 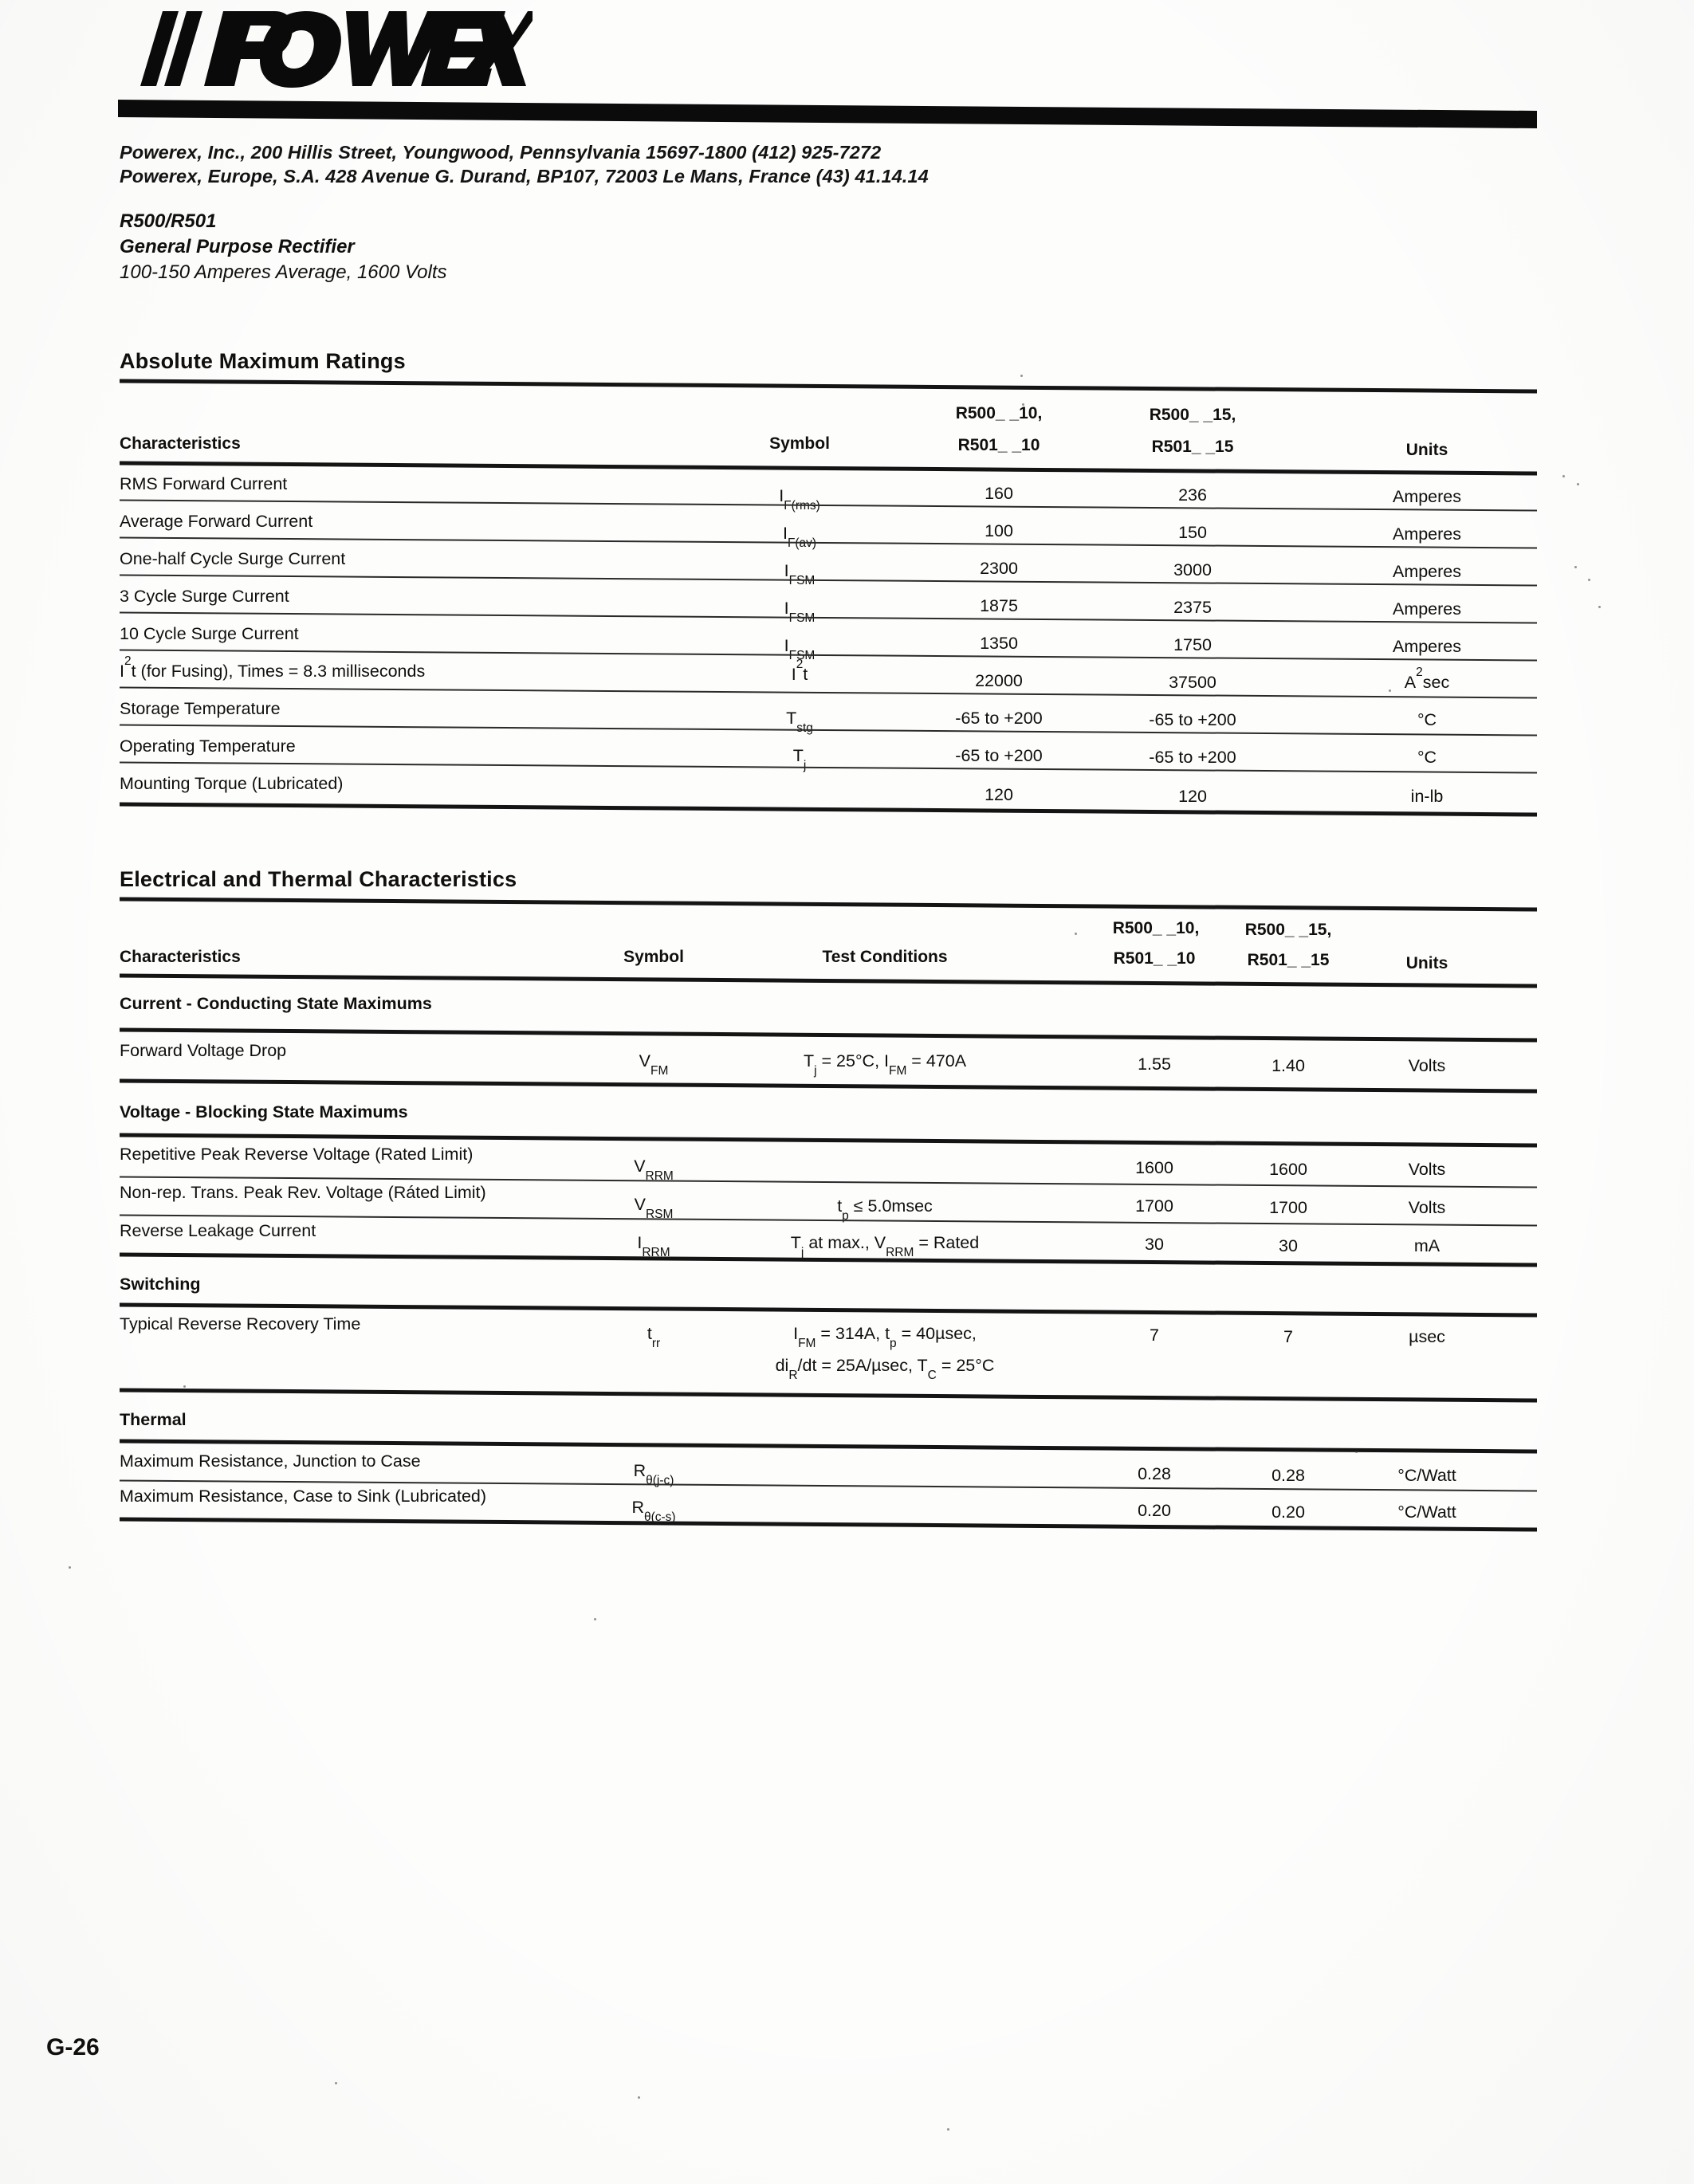 What do you see at coordinates (263, 361) in the screenshot?
I see `section-title-absolute-maximum-ratings: Absolute Maximum Ratings` at bounding box center [263, 361].